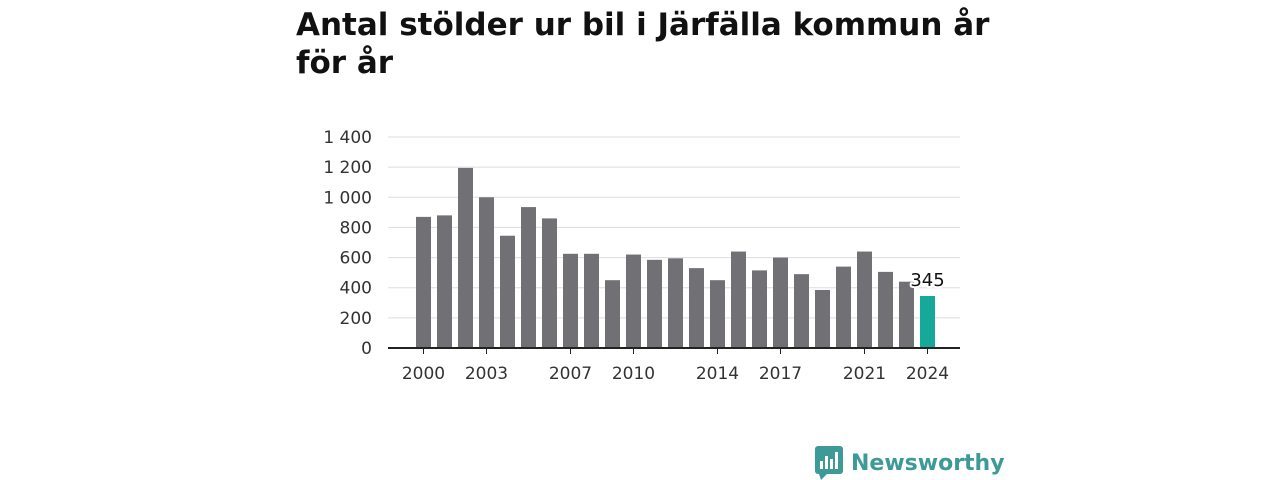 Image resolution: width=1280 pixels, height=480 pixels. Describe the element at coordinates (570, 374) in the screenshot. I see `x-tick-label: 2007` at that location.